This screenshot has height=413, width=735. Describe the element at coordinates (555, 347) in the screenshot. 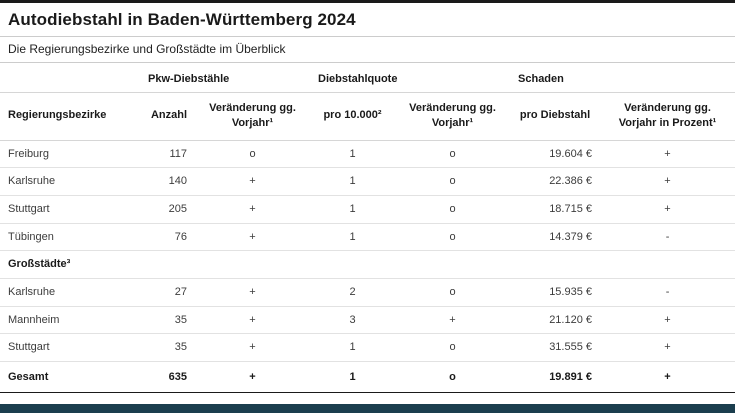

I see `cell-value: 31.555 €` at that location.